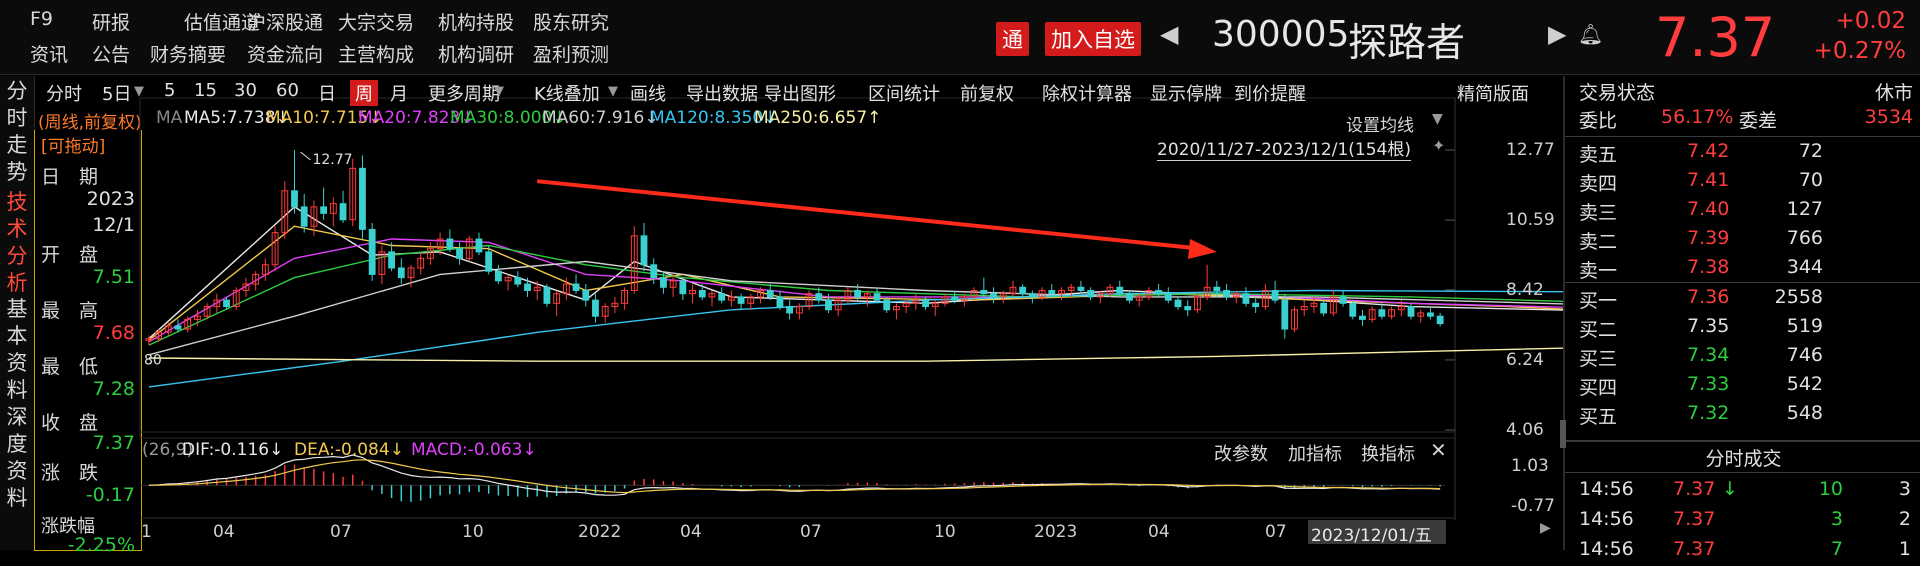 The width and height of the screenshot is (1920, 566). Describe the element at coordinates (205, 90) in the screenshot. I see `toolbar-item-3: 15` at that location.